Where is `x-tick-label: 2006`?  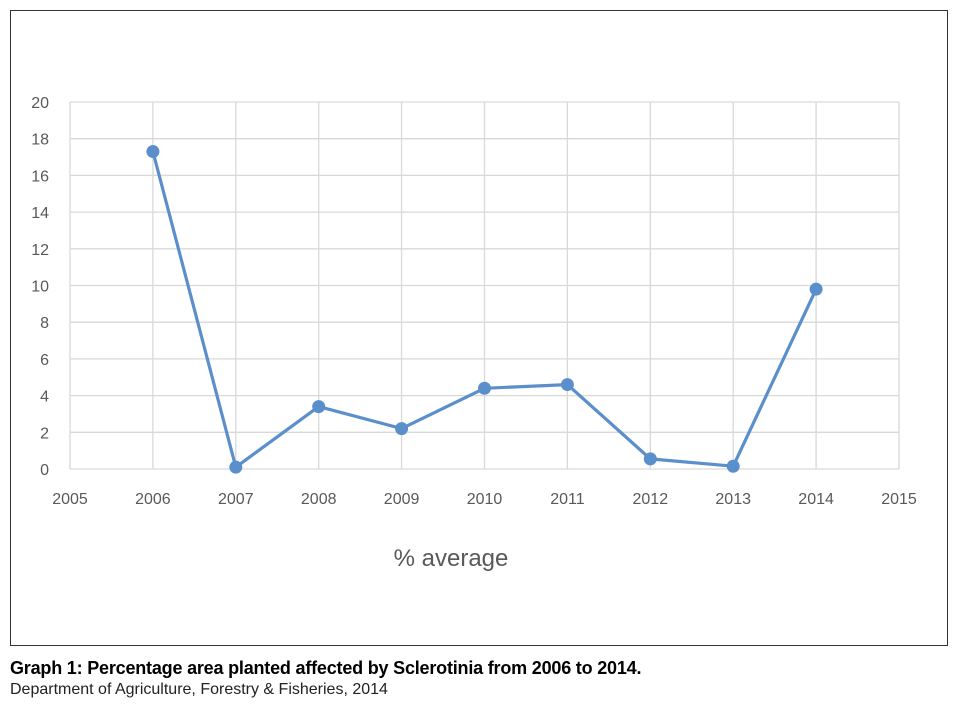
x-tick-label: 2006 is located at coordinates (153, 499).